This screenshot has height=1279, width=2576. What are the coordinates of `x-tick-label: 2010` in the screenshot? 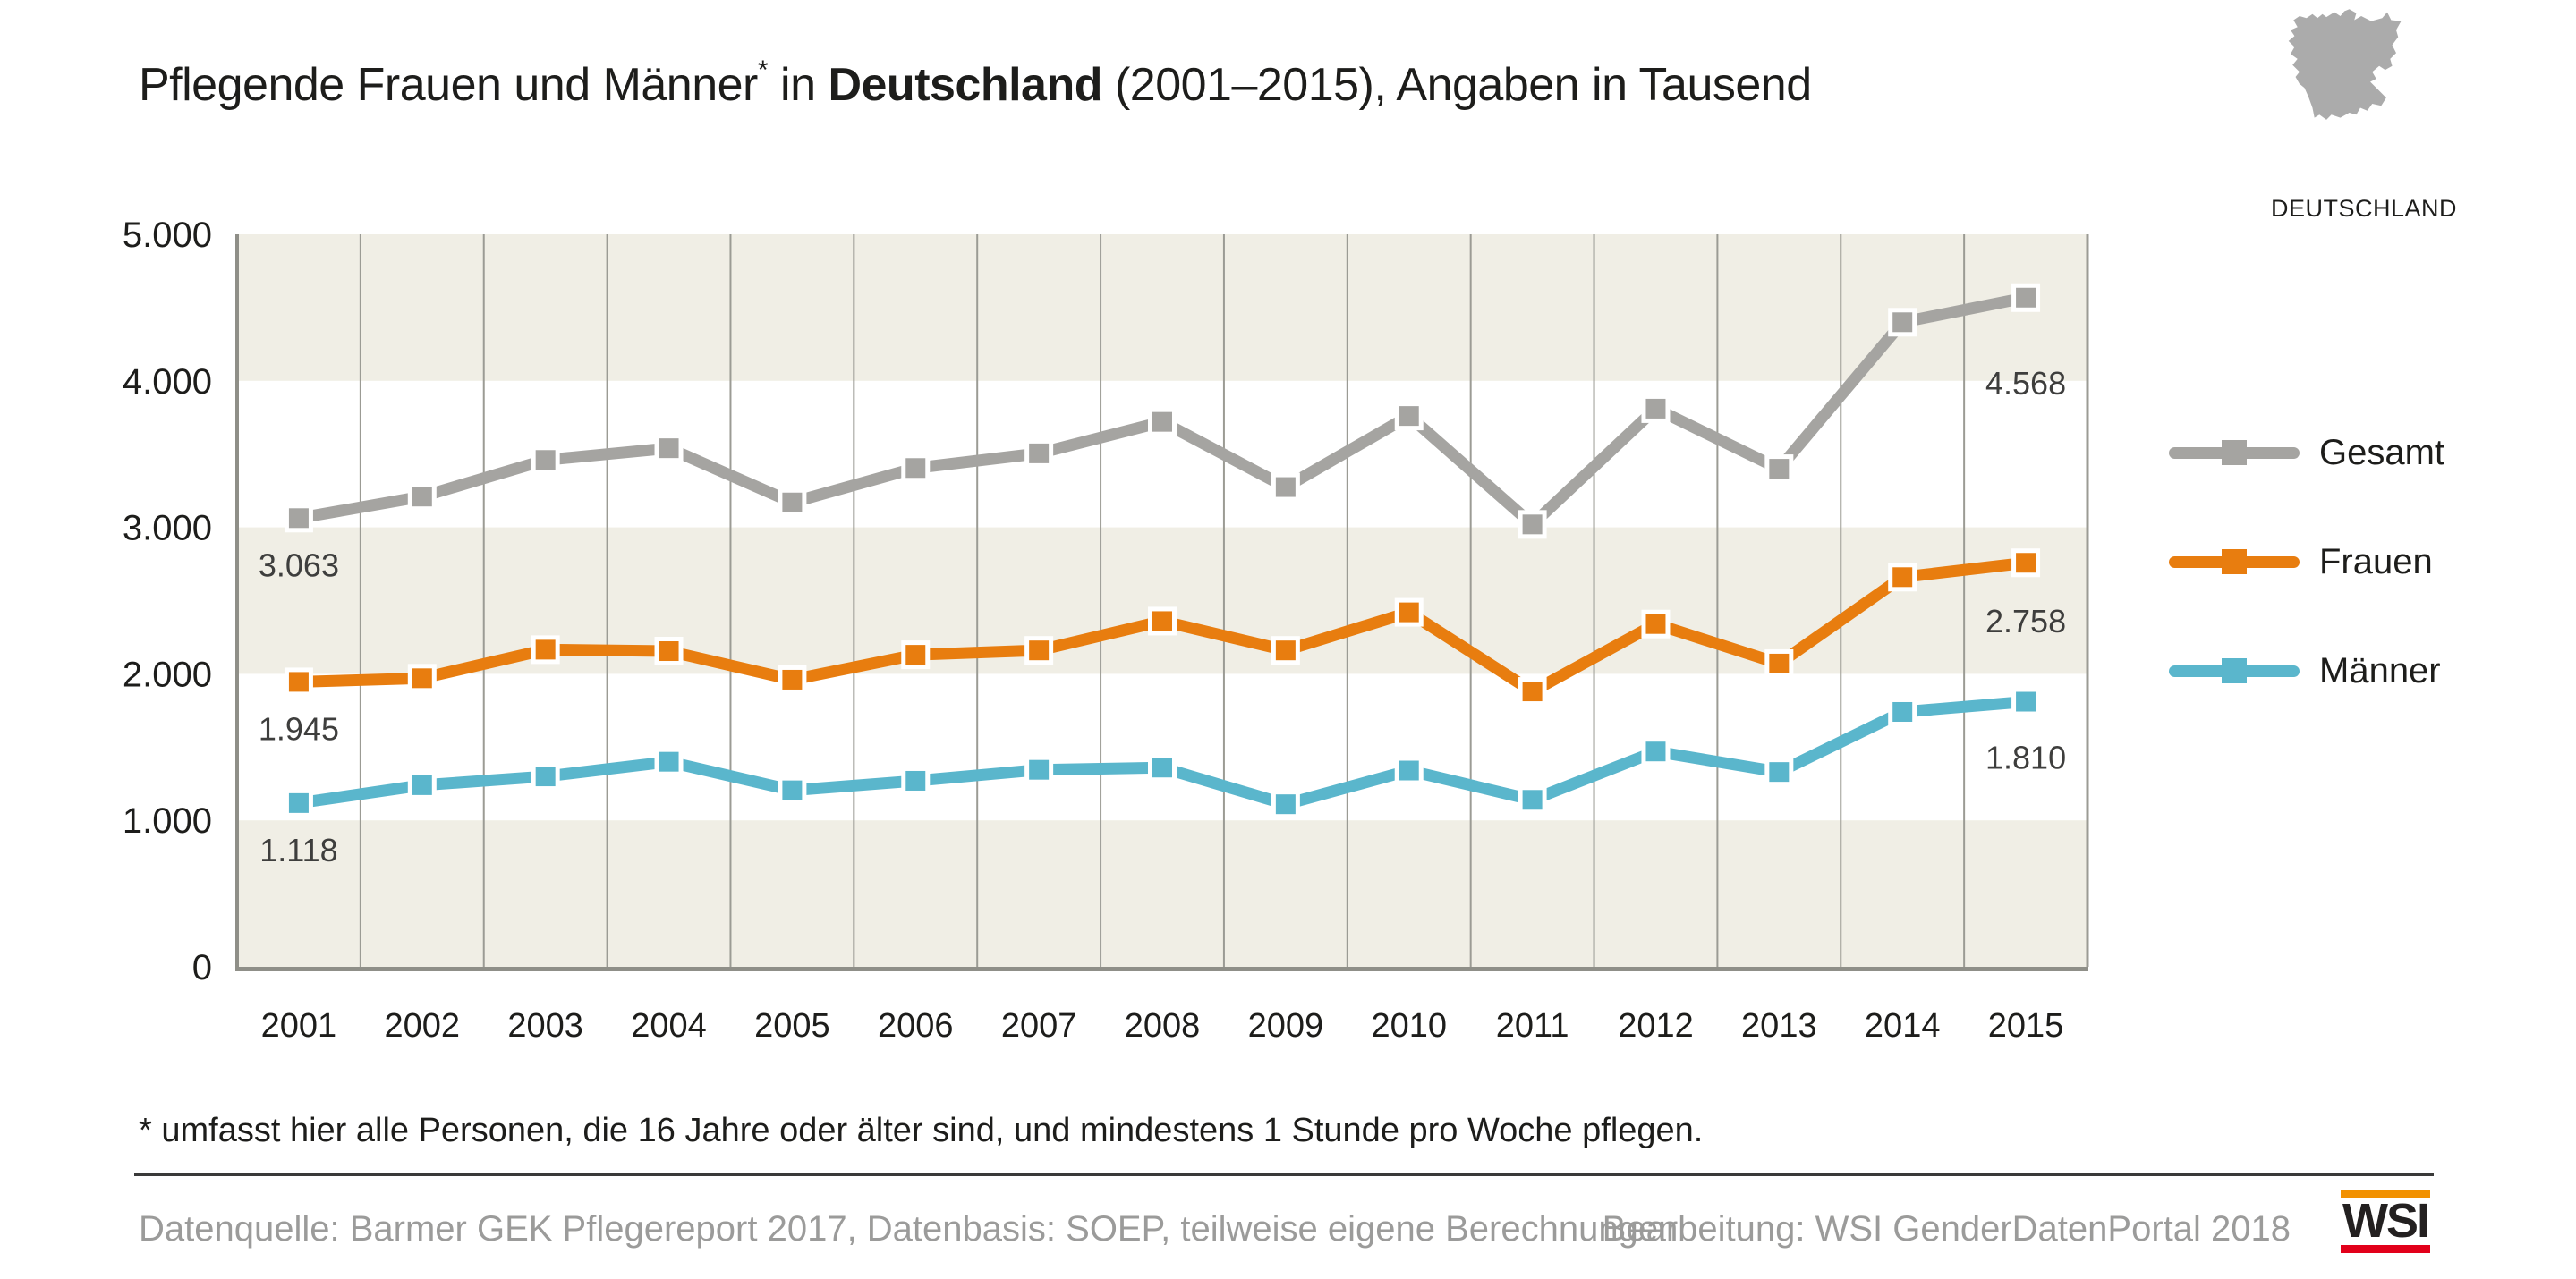 It's located at (1409, 1026).